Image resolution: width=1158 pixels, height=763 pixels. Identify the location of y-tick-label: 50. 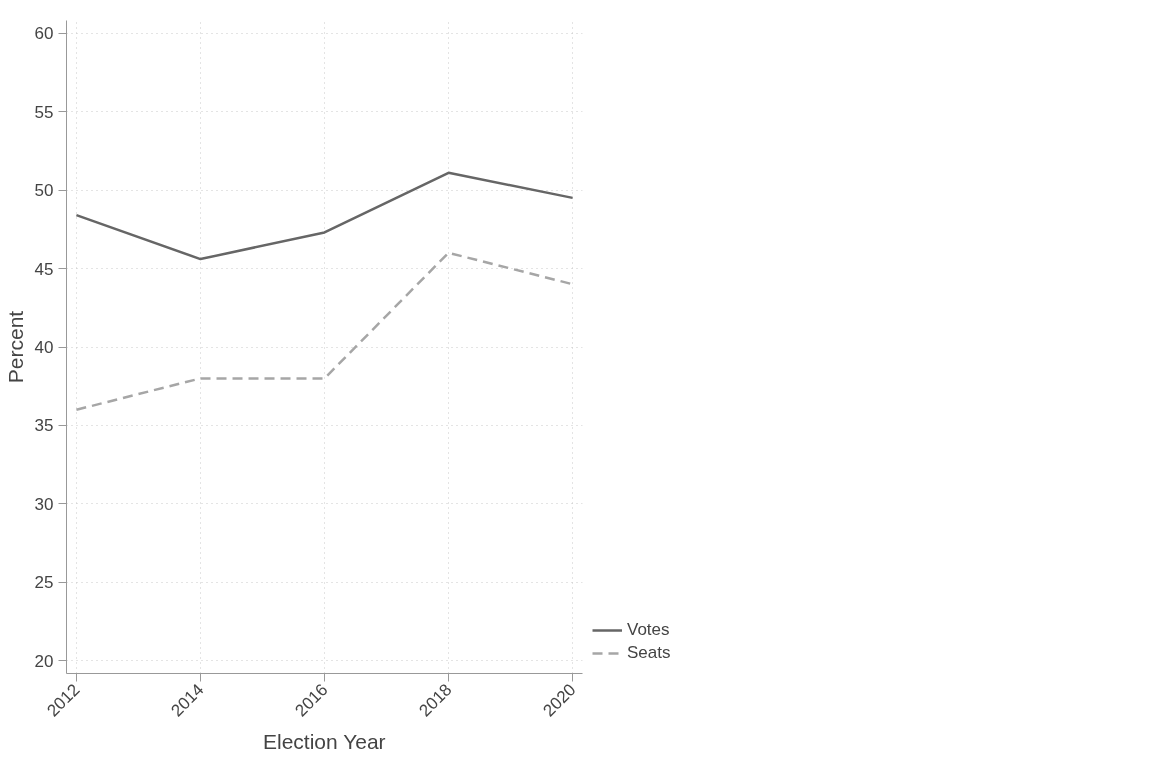
(44, 191).